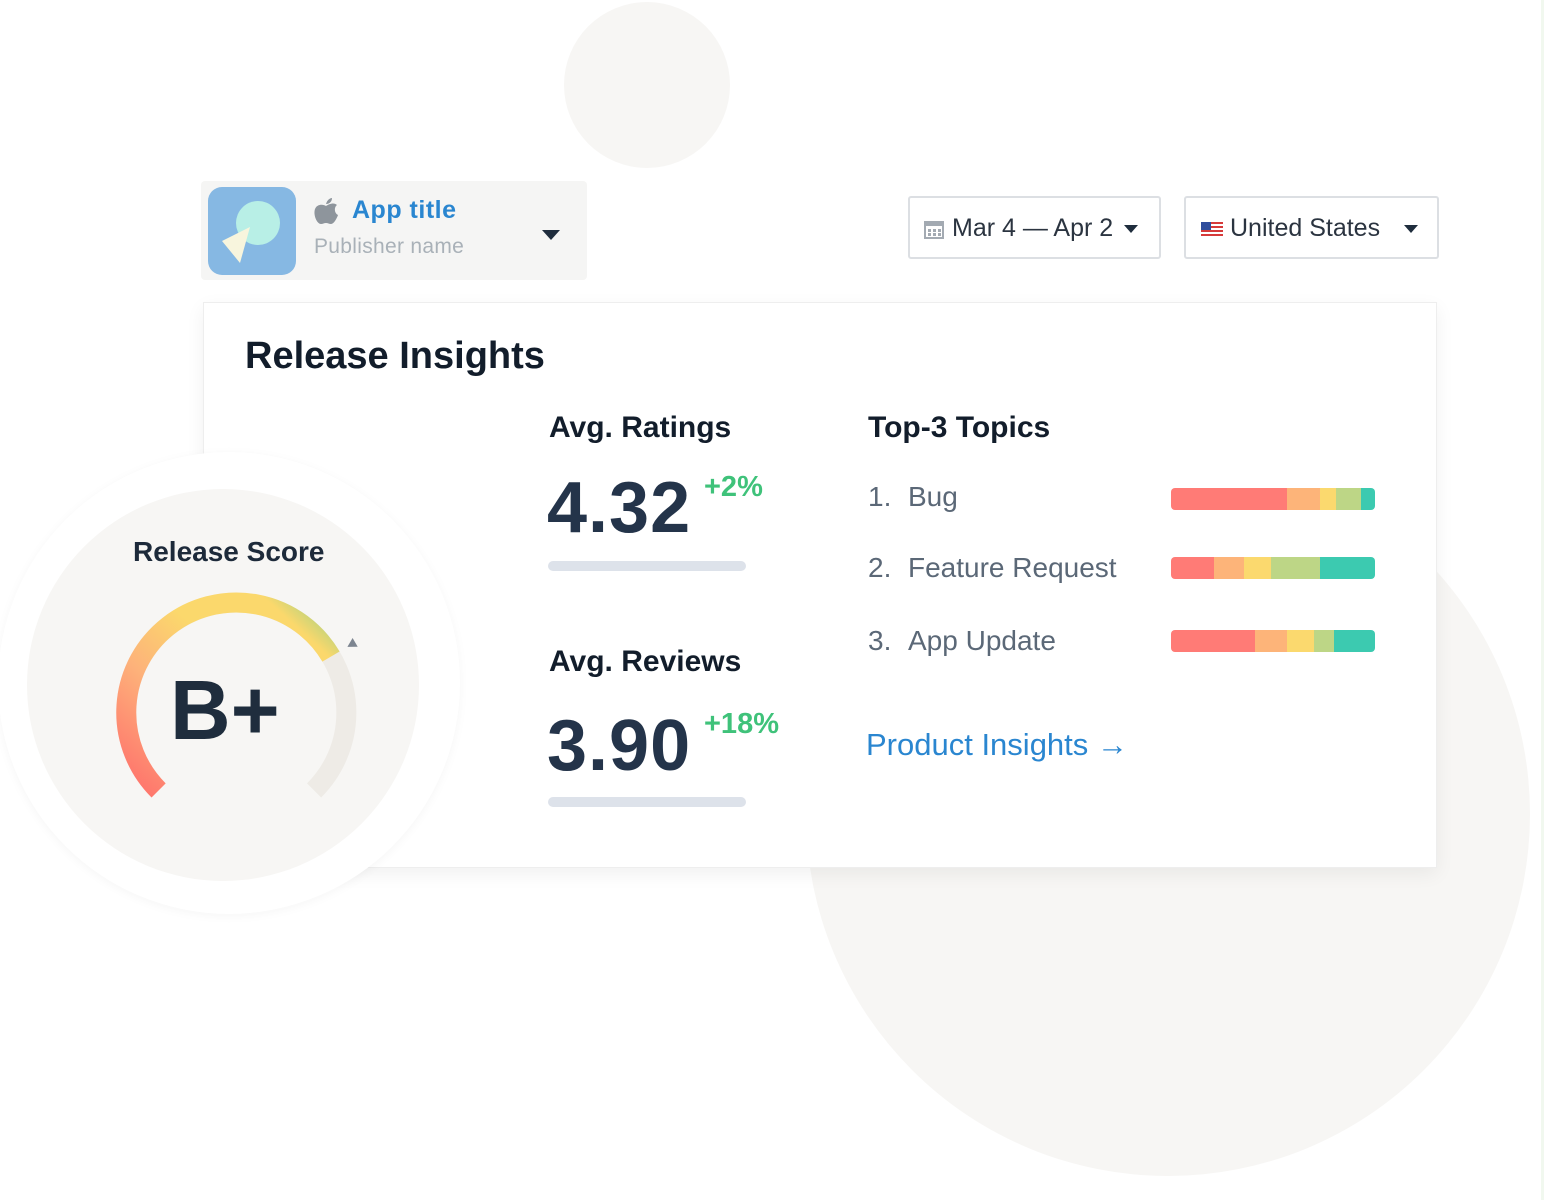  I want to click on gauge-fill, so click(228, 695).